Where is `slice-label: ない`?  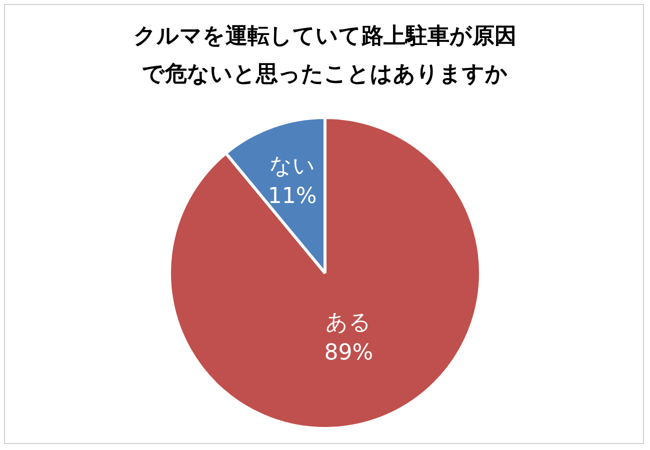 slice-label: ない is located at coordinates (292, 167).